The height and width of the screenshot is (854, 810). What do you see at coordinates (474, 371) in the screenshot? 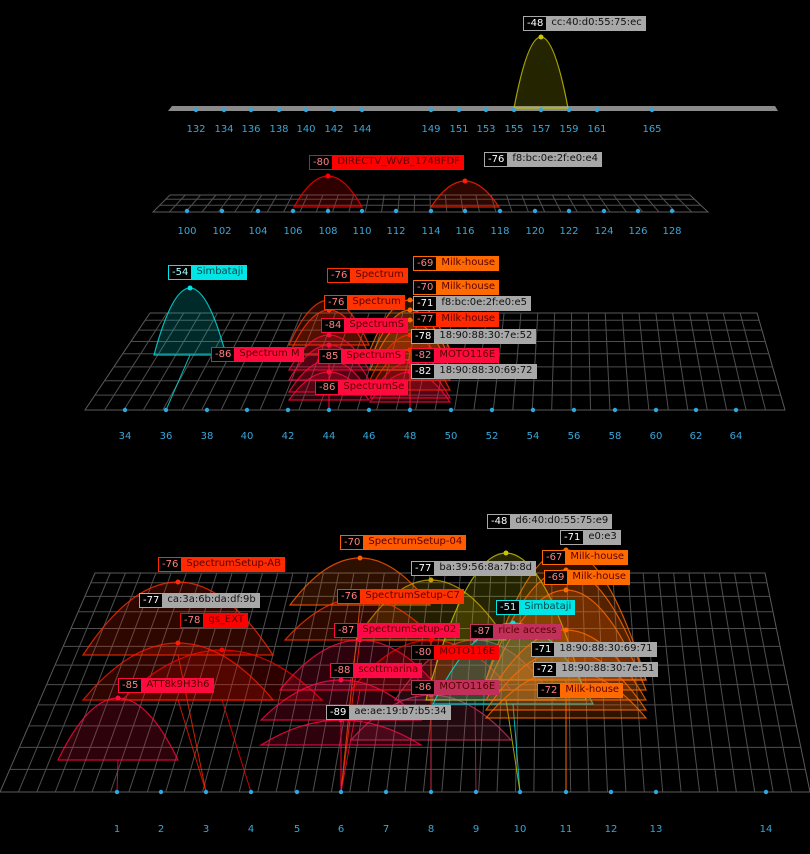
I see `network-label: -82 18:90:88:30:69:72` at bounding box center [474, 371].